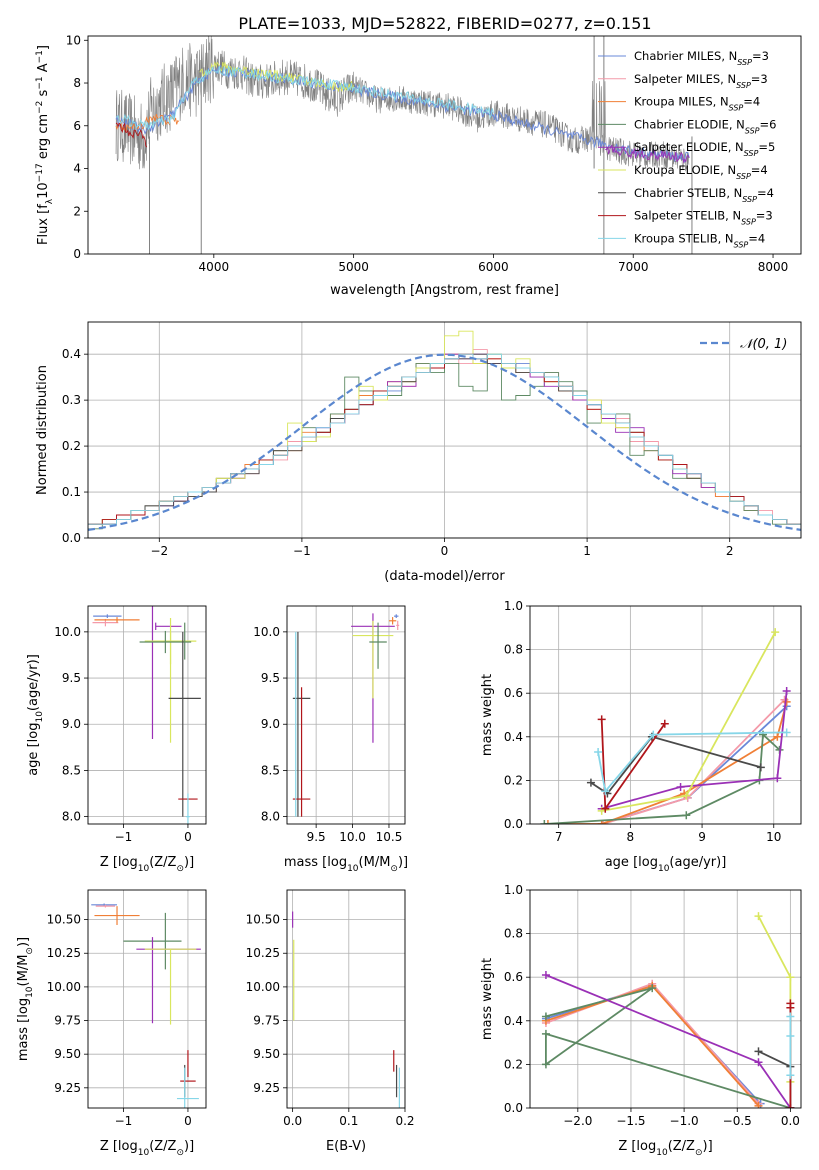 This screenshot has width=819, height=1170. What do you see at coordinates (685, 56) in the screenshot?
I see `legend-entry-base: Chabrier MILES, N` at bounding box center [685, 56].